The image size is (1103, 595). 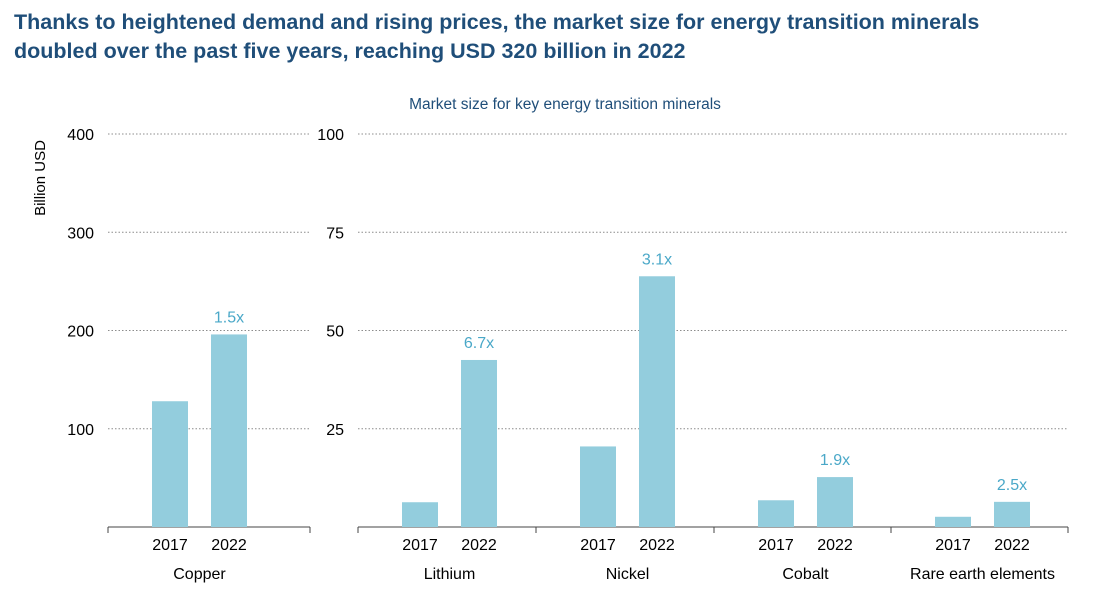 What do you see at coordinates (199, 574) in the screenshot?
I see `category-label-copper: Copper` at bounding box center [199, 574].